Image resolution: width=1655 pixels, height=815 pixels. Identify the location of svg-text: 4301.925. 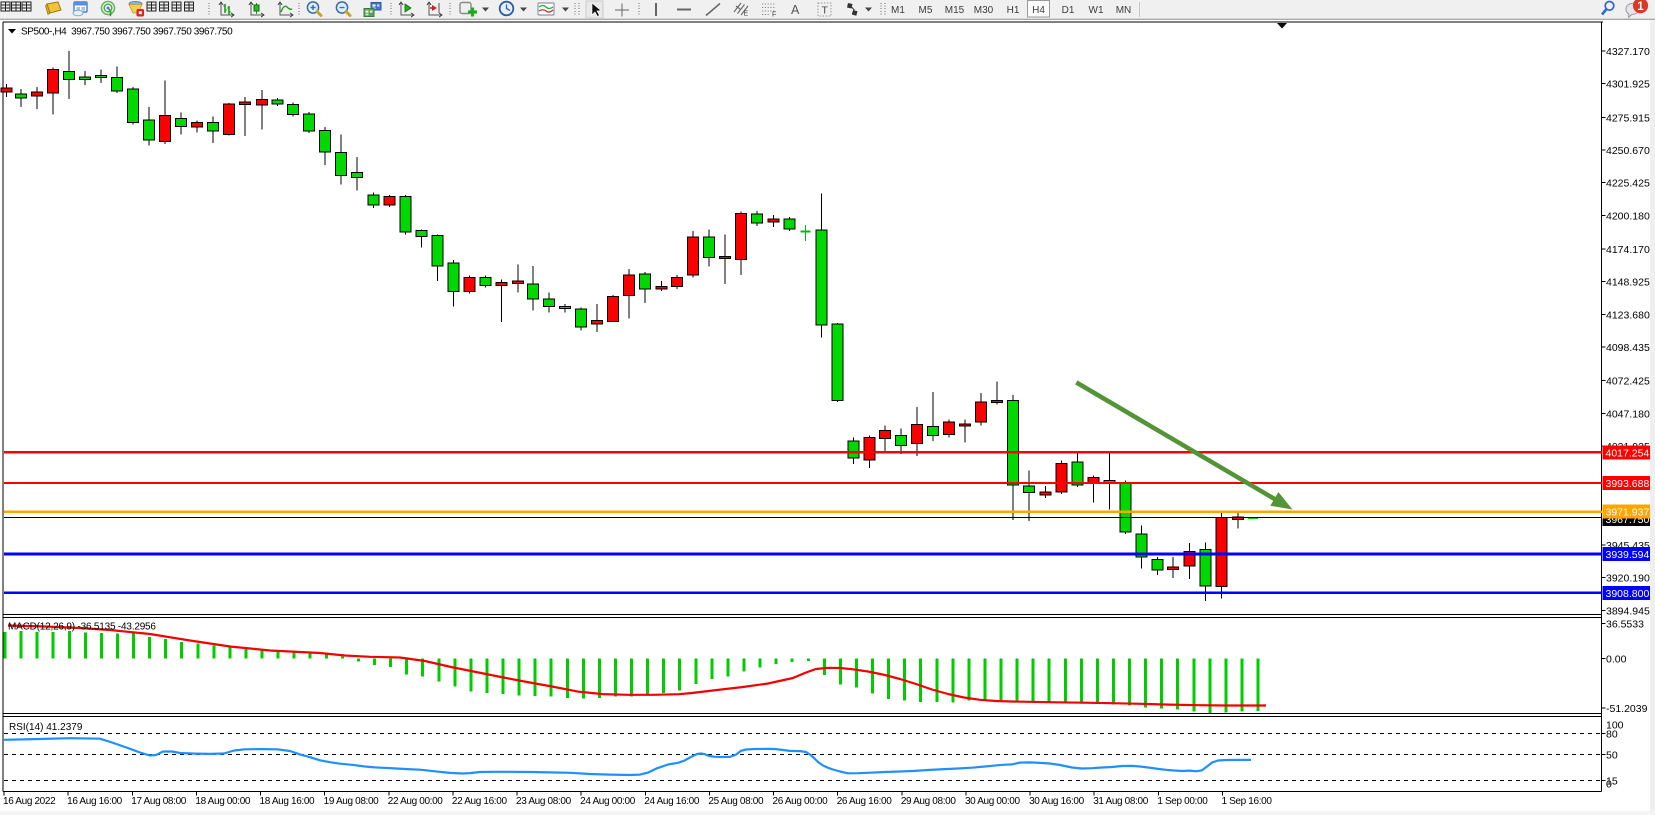
(1628, 85).